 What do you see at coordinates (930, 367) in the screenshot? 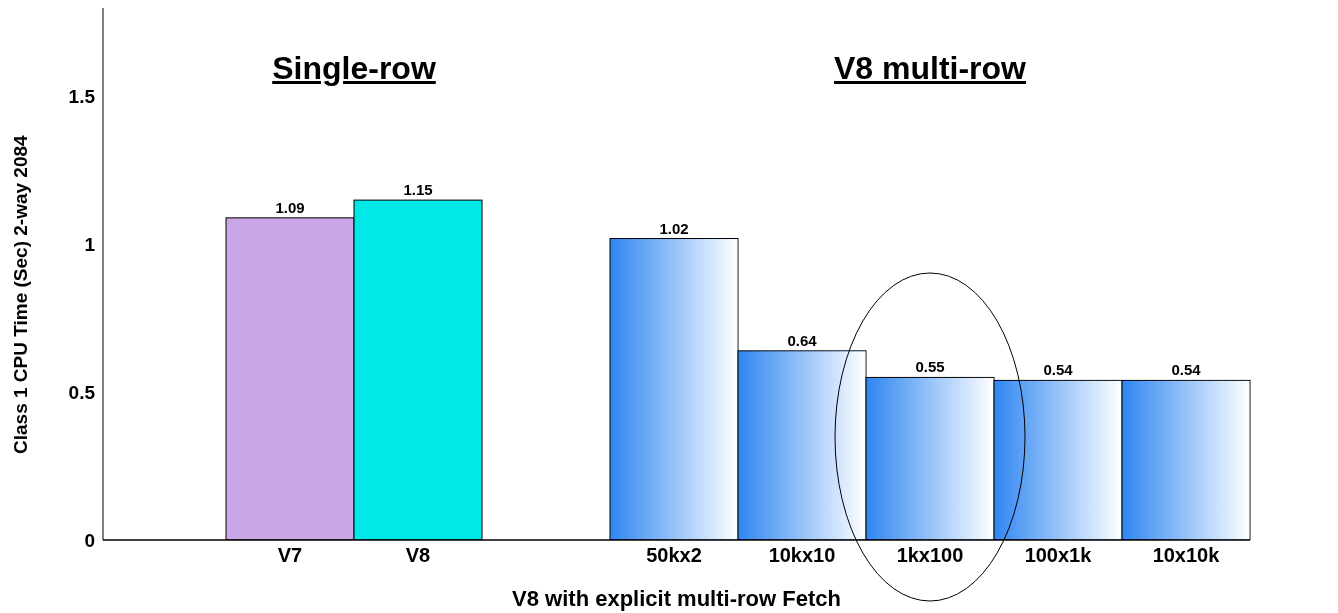
I see `data-label: 0.55` at bounding box center [930, 367].